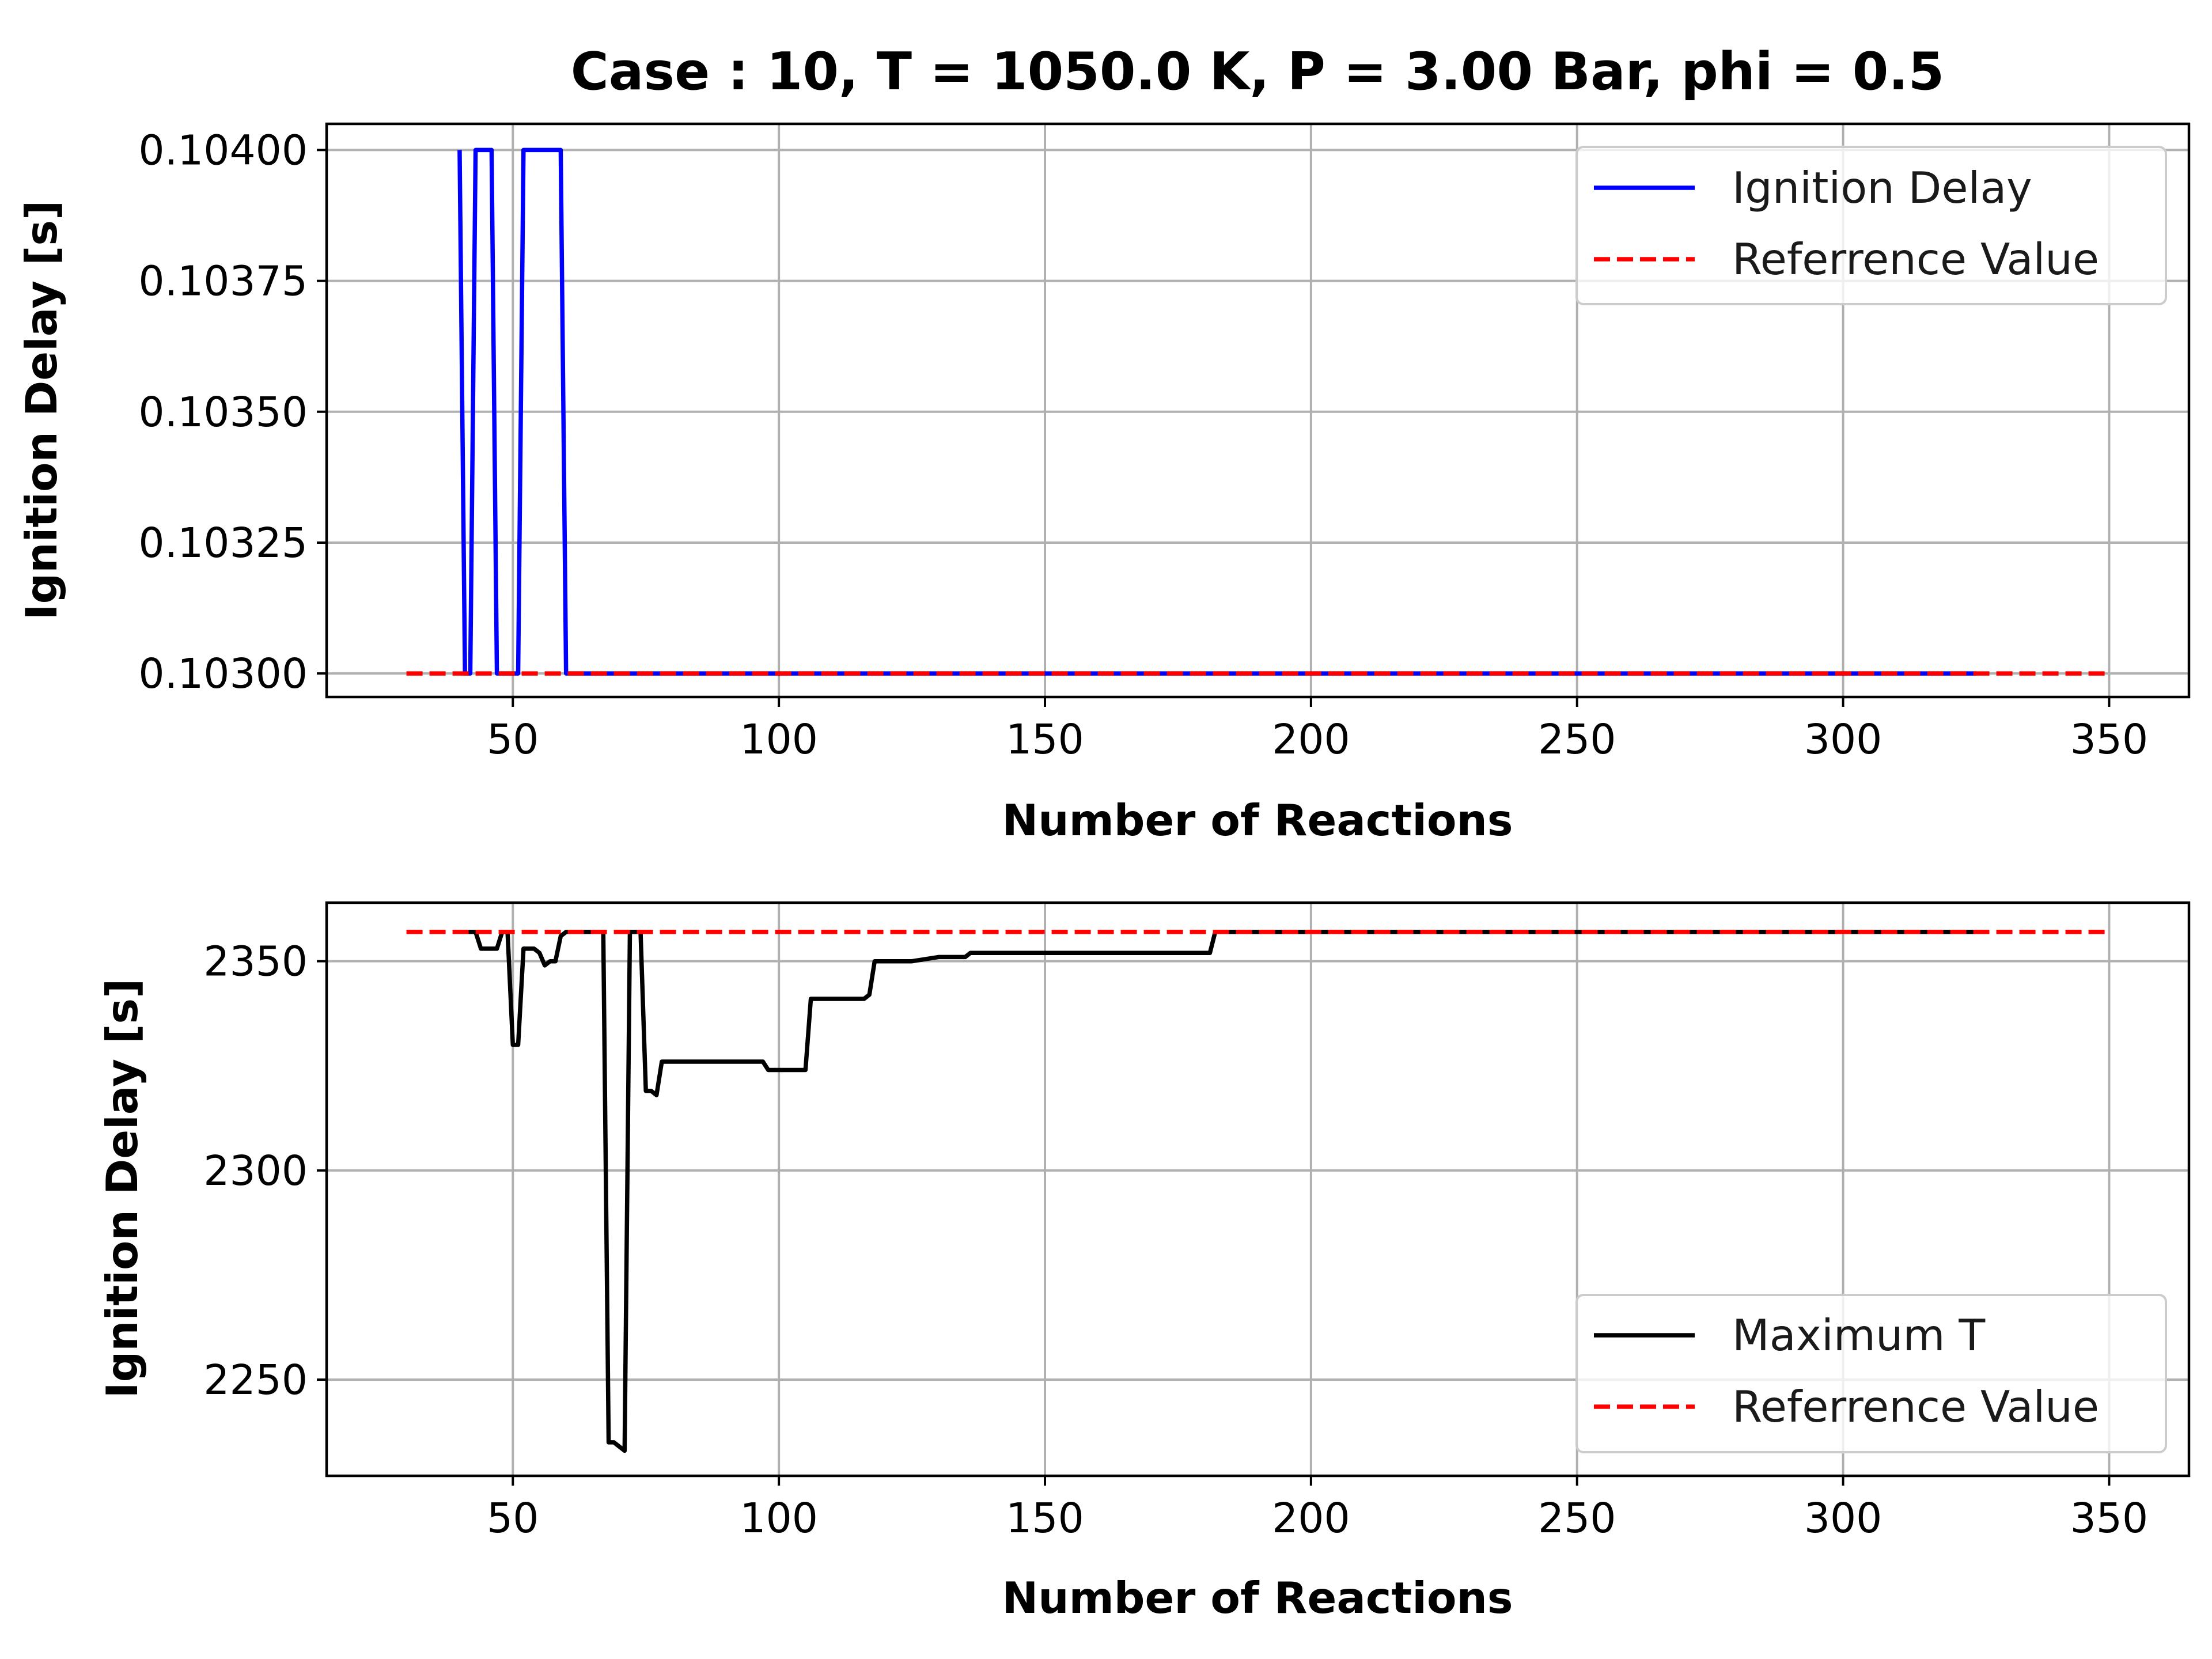 This screenshot has width=2212, height=1659. What do you see at coordinates (1843, 1518) in the screenshot?
I see `bottom-x-tick-label: 300` at bounding box center [1843, 1518].